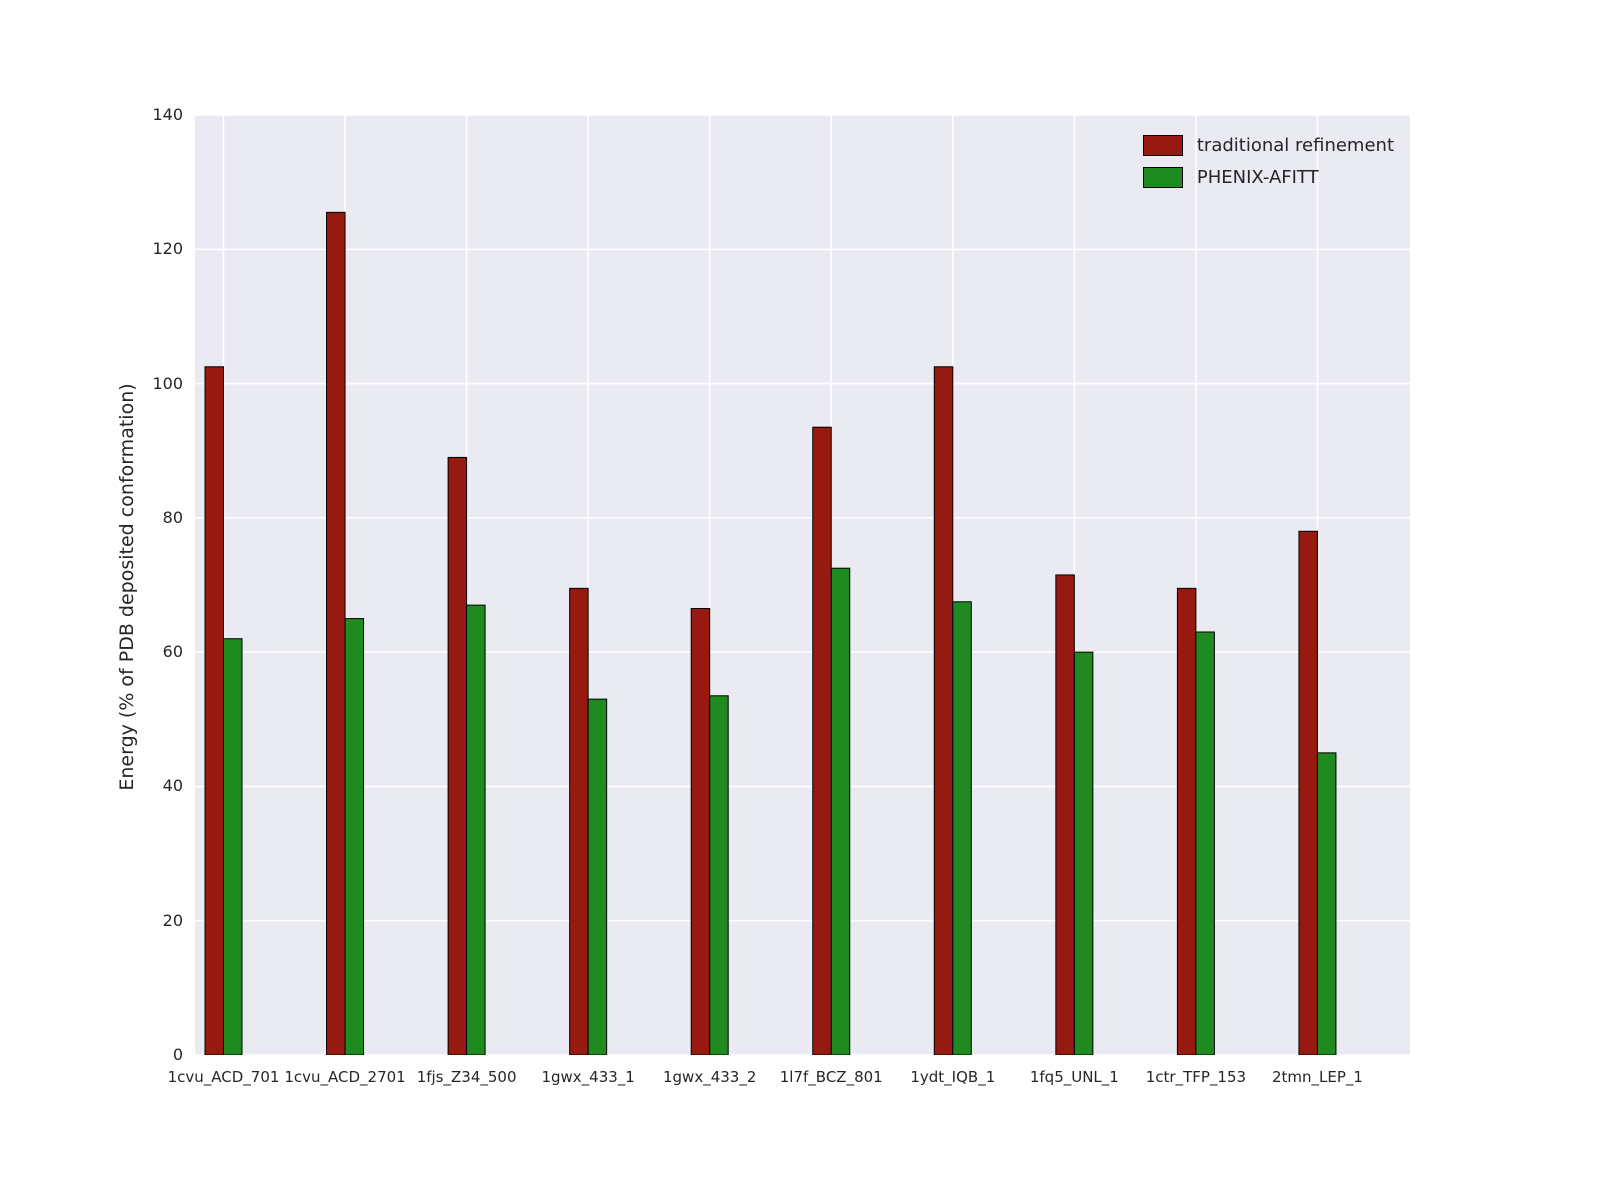 The height and width of the screenshot is (1200, 1600). Describe the element at coordinates (1074, 1077) in the screenshot. I see `x-tick-label: 1fq5_UNL_1` at that location.